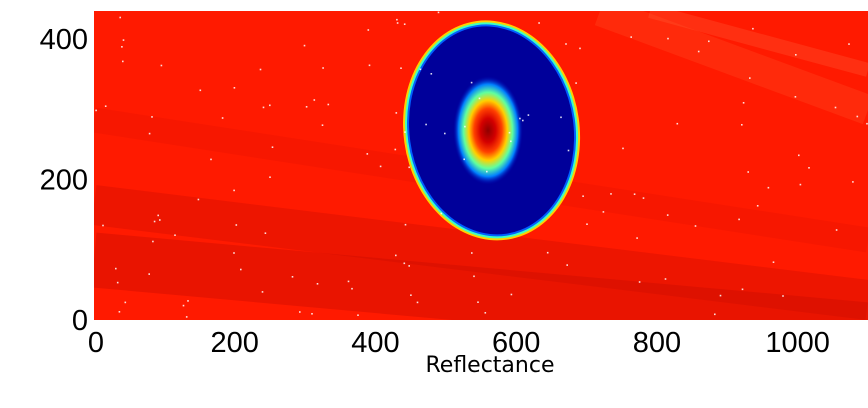 Image resolution: width=868 pixels, height=408 pixels. What do you see at coordinates (96, 343) in the screenshot?
I see `x-tick-label: 0` at bounding box center [96, 343].